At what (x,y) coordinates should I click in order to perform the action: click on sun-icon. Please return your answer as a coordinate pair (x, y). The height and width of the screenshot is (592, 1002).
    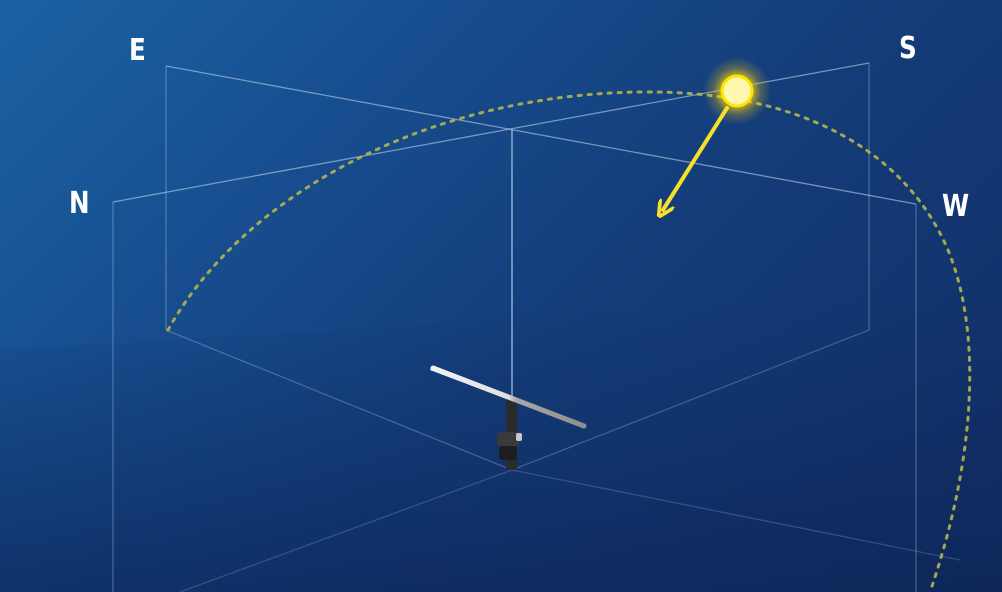
    Looking at the image, I should click on (737, 91).